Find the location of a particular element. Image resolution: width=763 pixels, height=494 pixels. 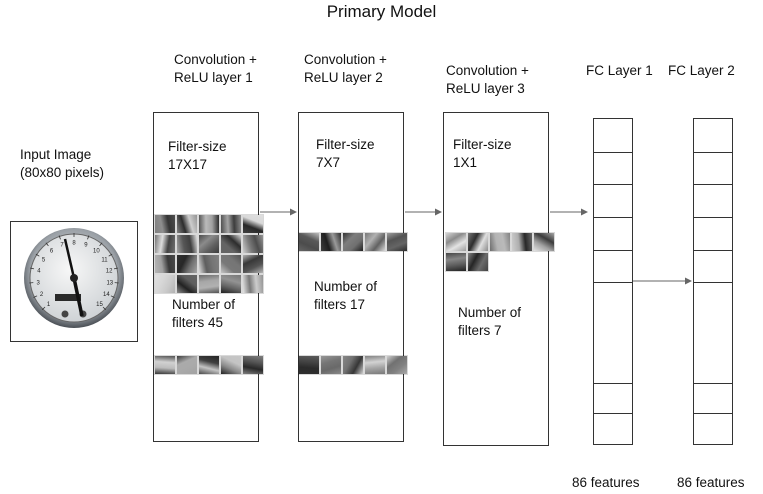

layer1-filter-grid is located at coordinates (209, 254).